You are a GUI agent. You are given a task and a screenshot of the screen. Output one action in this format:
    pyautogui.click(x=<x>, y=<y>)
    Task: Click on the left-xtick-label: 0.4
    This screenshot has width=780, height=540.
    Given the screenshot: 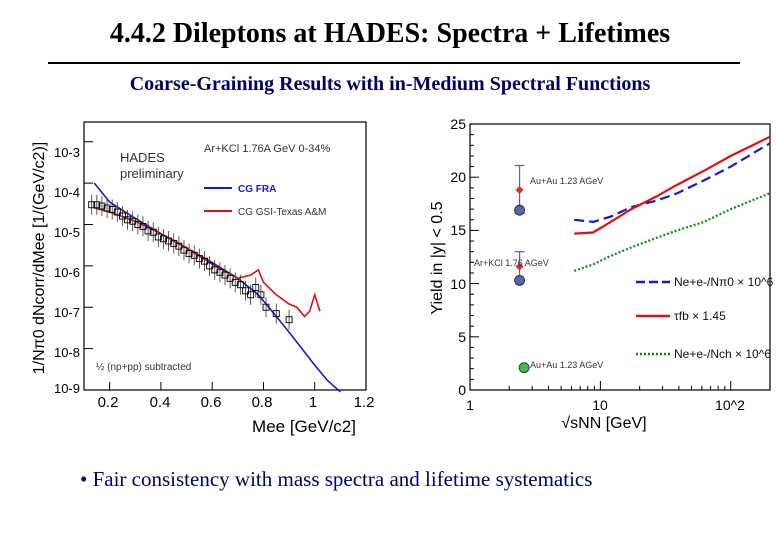 What is the action you would take?
    pyautogui.click(x=160, y=402)
    